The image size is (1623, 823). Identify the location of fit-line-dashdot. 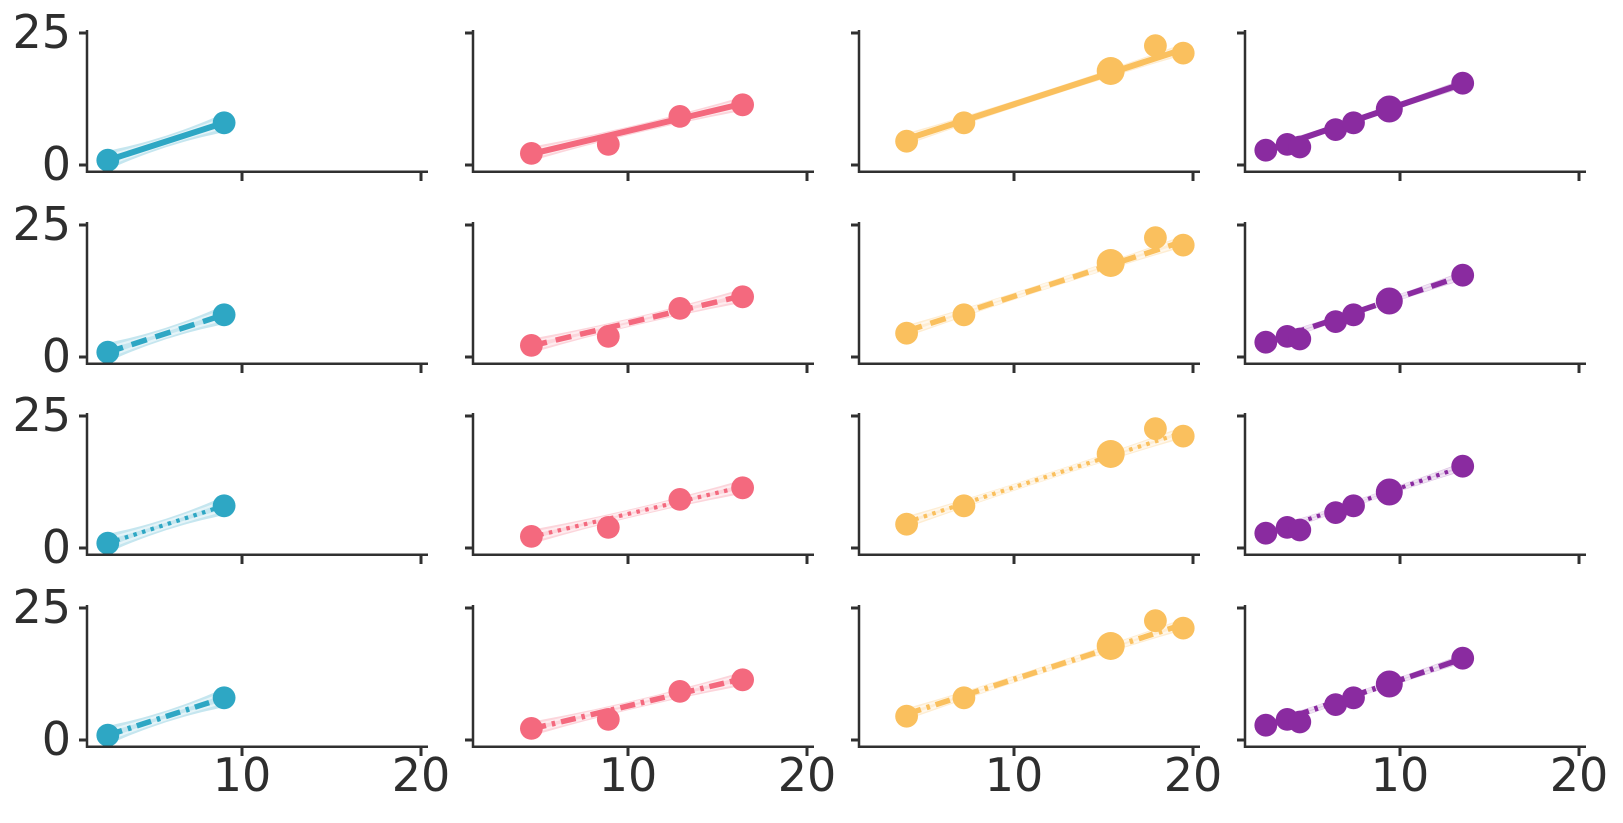
(1045, 669).